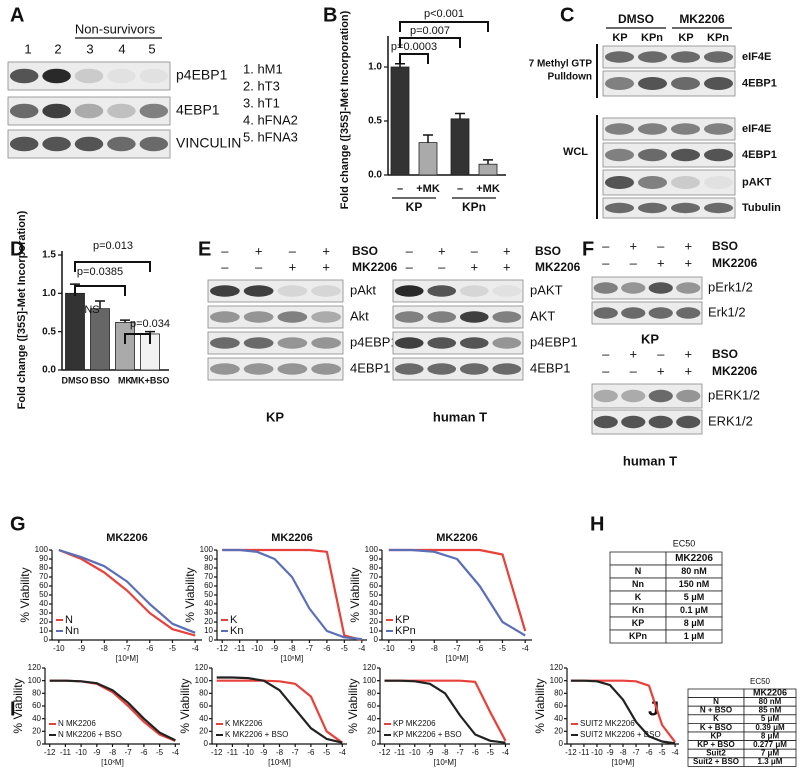 The height and width of the screenshot is (769, 800). What do you see at coordinates (208, 143) in the screenshot?
I see `row-label: VINCULIN` at bounding box center [208, 143].